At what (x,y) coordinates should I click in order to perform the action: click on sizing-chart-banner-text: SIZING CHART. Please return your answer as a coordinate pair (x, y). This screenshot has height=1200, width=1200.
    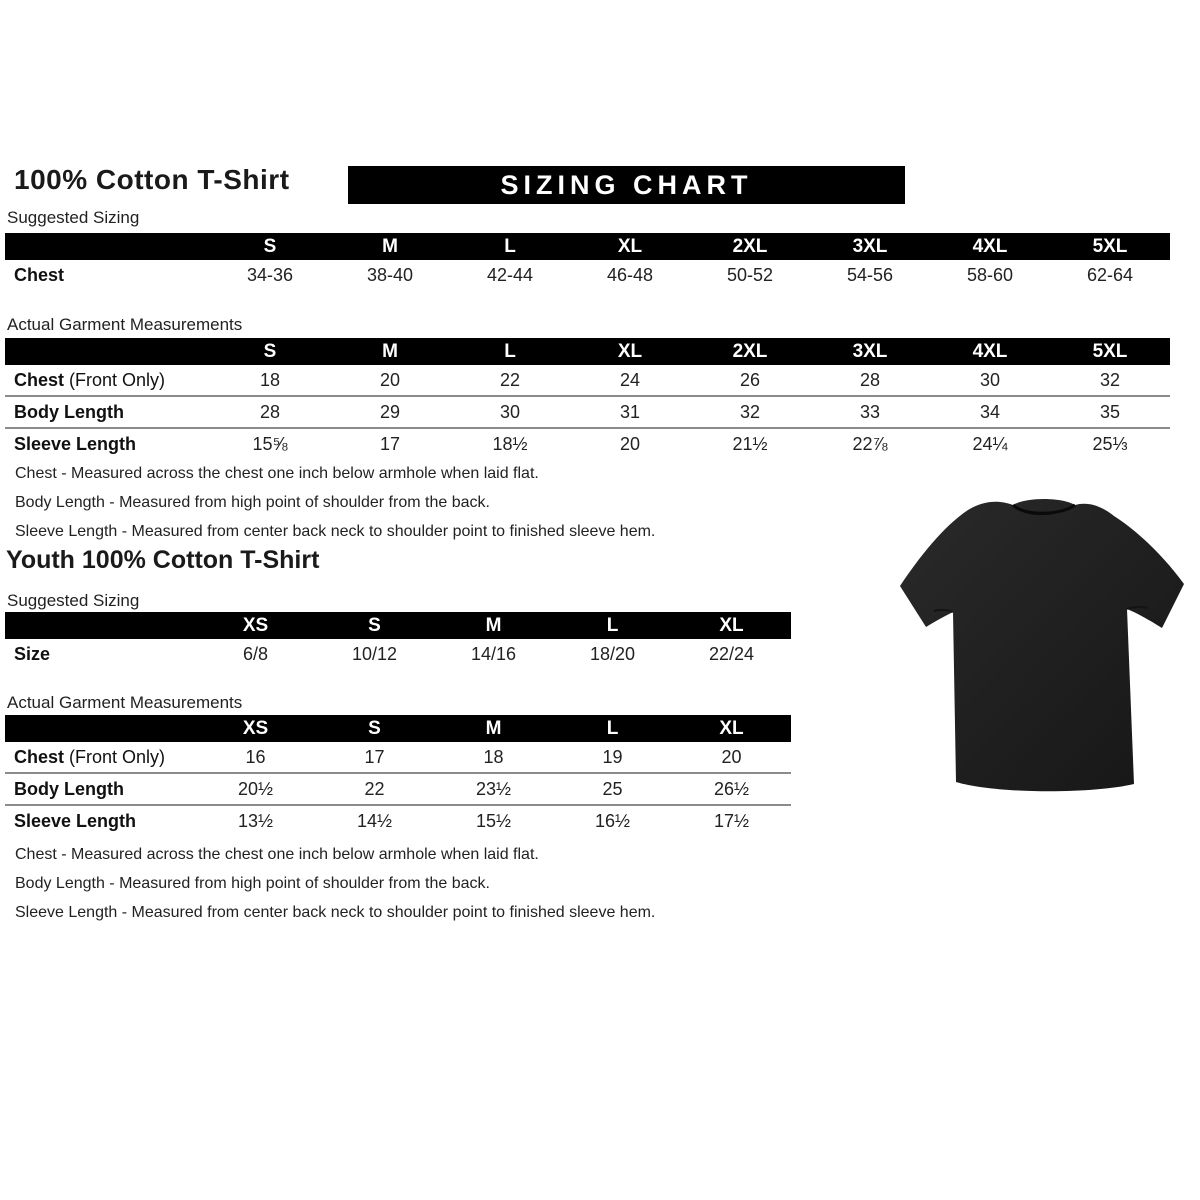
    Looking at the image, I should click on (626, 184).